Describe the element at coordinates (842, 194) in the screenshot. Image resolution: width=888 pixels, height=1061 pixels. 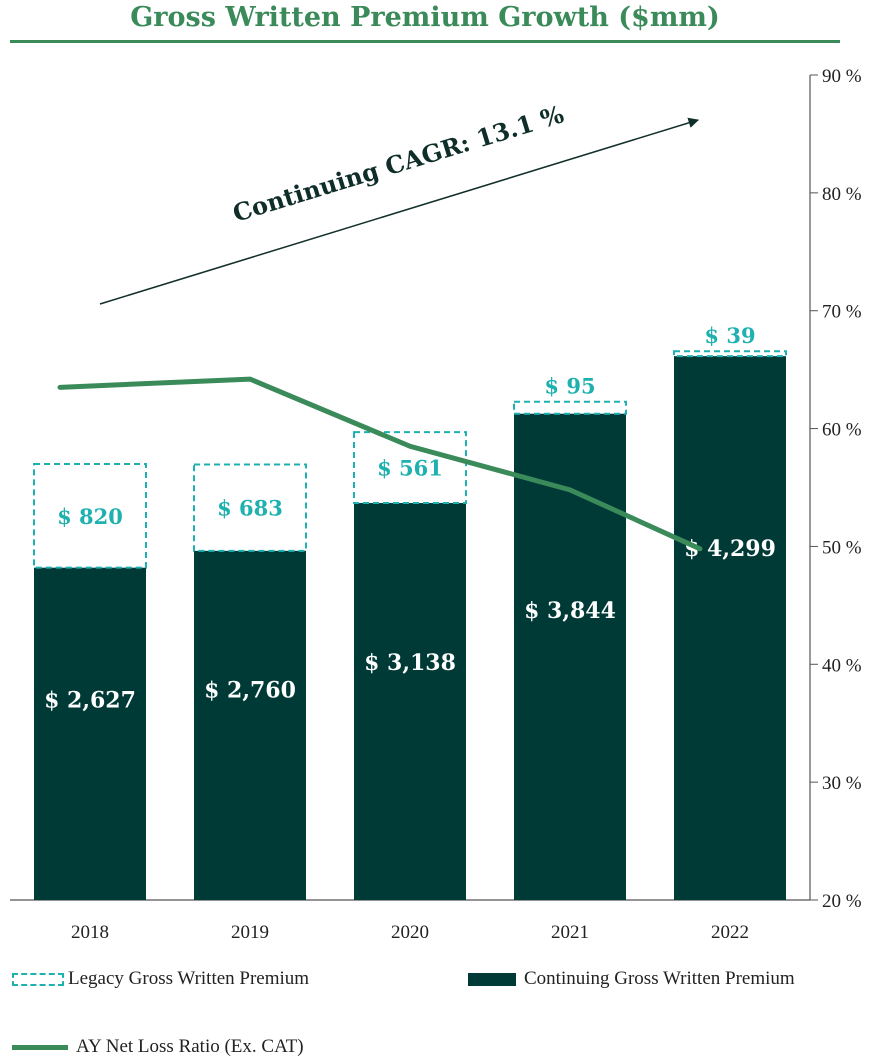
I see `y2-tick-label: 80 %` at that location.